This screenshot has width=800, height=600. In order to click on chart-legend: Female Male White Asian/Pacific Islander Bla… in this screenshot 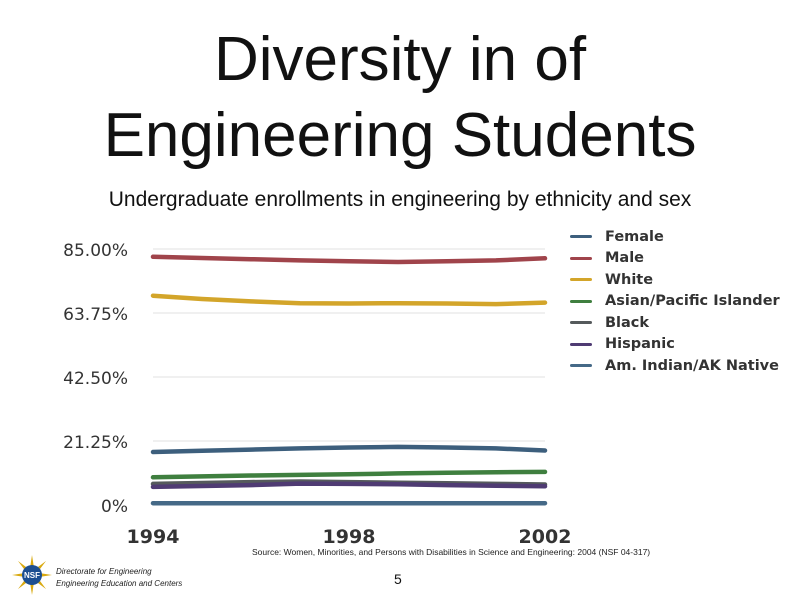, I will do `click(682, 301)`.